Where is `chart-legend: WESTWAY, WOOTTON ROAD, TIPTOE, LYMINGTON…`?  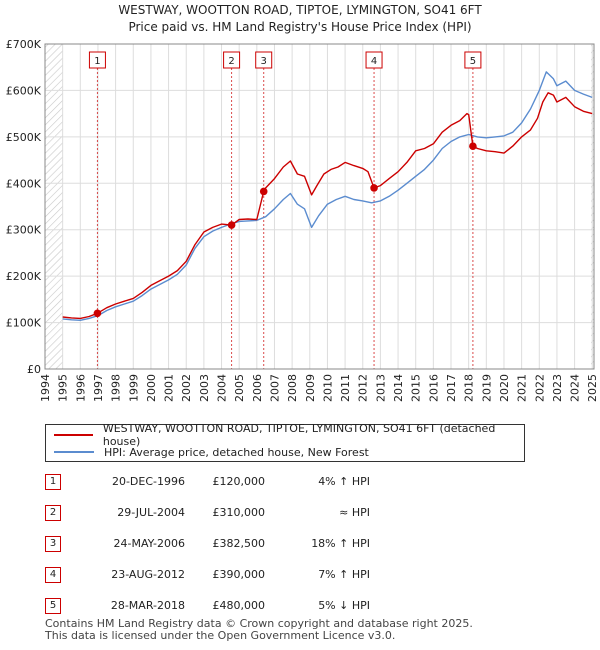 chart-legend: WESTWAY, WOOTTON ROAD, TIPTOE, LYMINGTON… is located at coordinates (285, 442).